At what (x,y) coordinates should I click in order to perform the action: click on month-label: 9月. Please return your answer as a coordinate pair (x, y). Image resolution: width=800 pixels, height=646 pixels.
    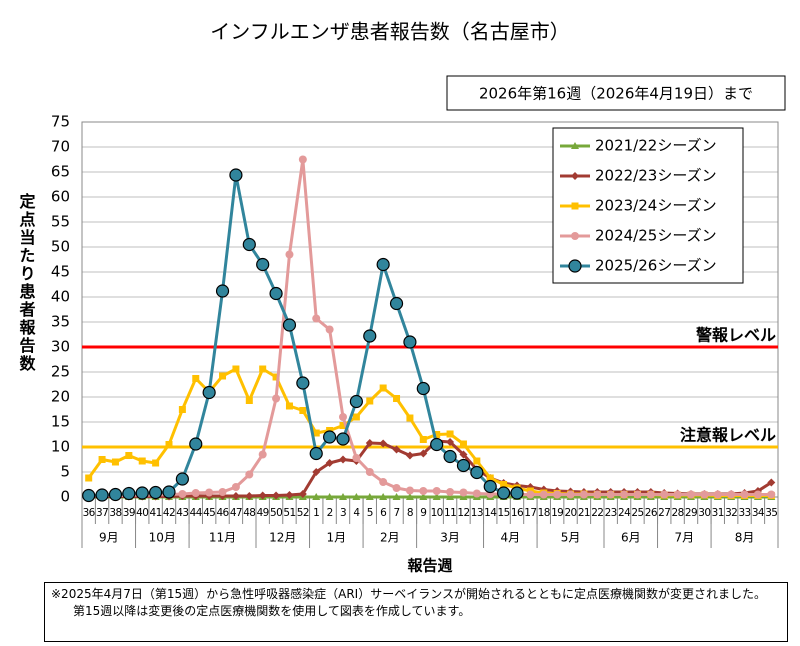
    Looking at the image, I should click on (109, 538).